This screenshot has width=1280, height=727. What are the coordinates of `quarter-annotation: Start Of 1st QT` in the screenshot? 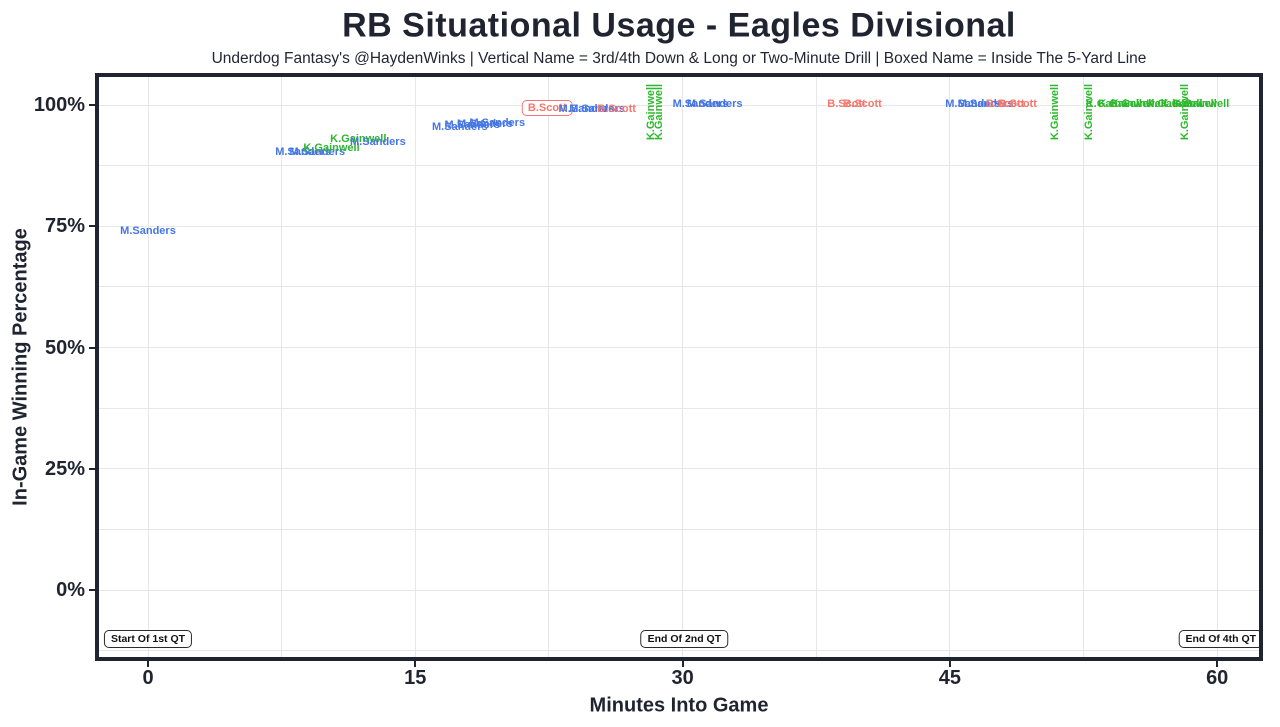 It's located at (148, 638).